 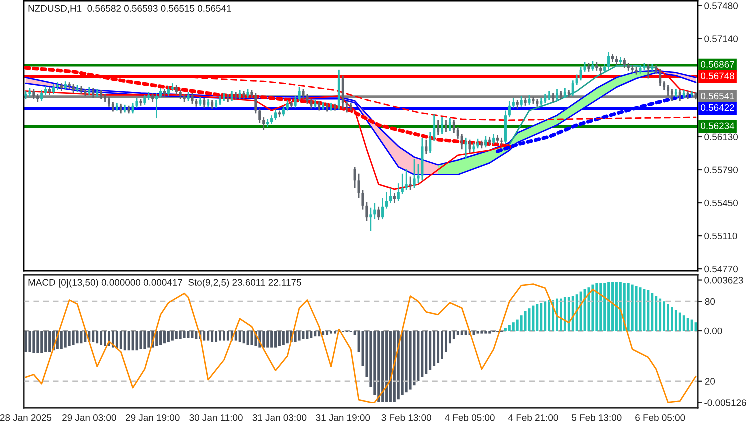 What do you see at coordinates (597, 418) in the screenshot?
I see `x-tick-label: 5 Feb 13:00` at bounding box center [597, 418].